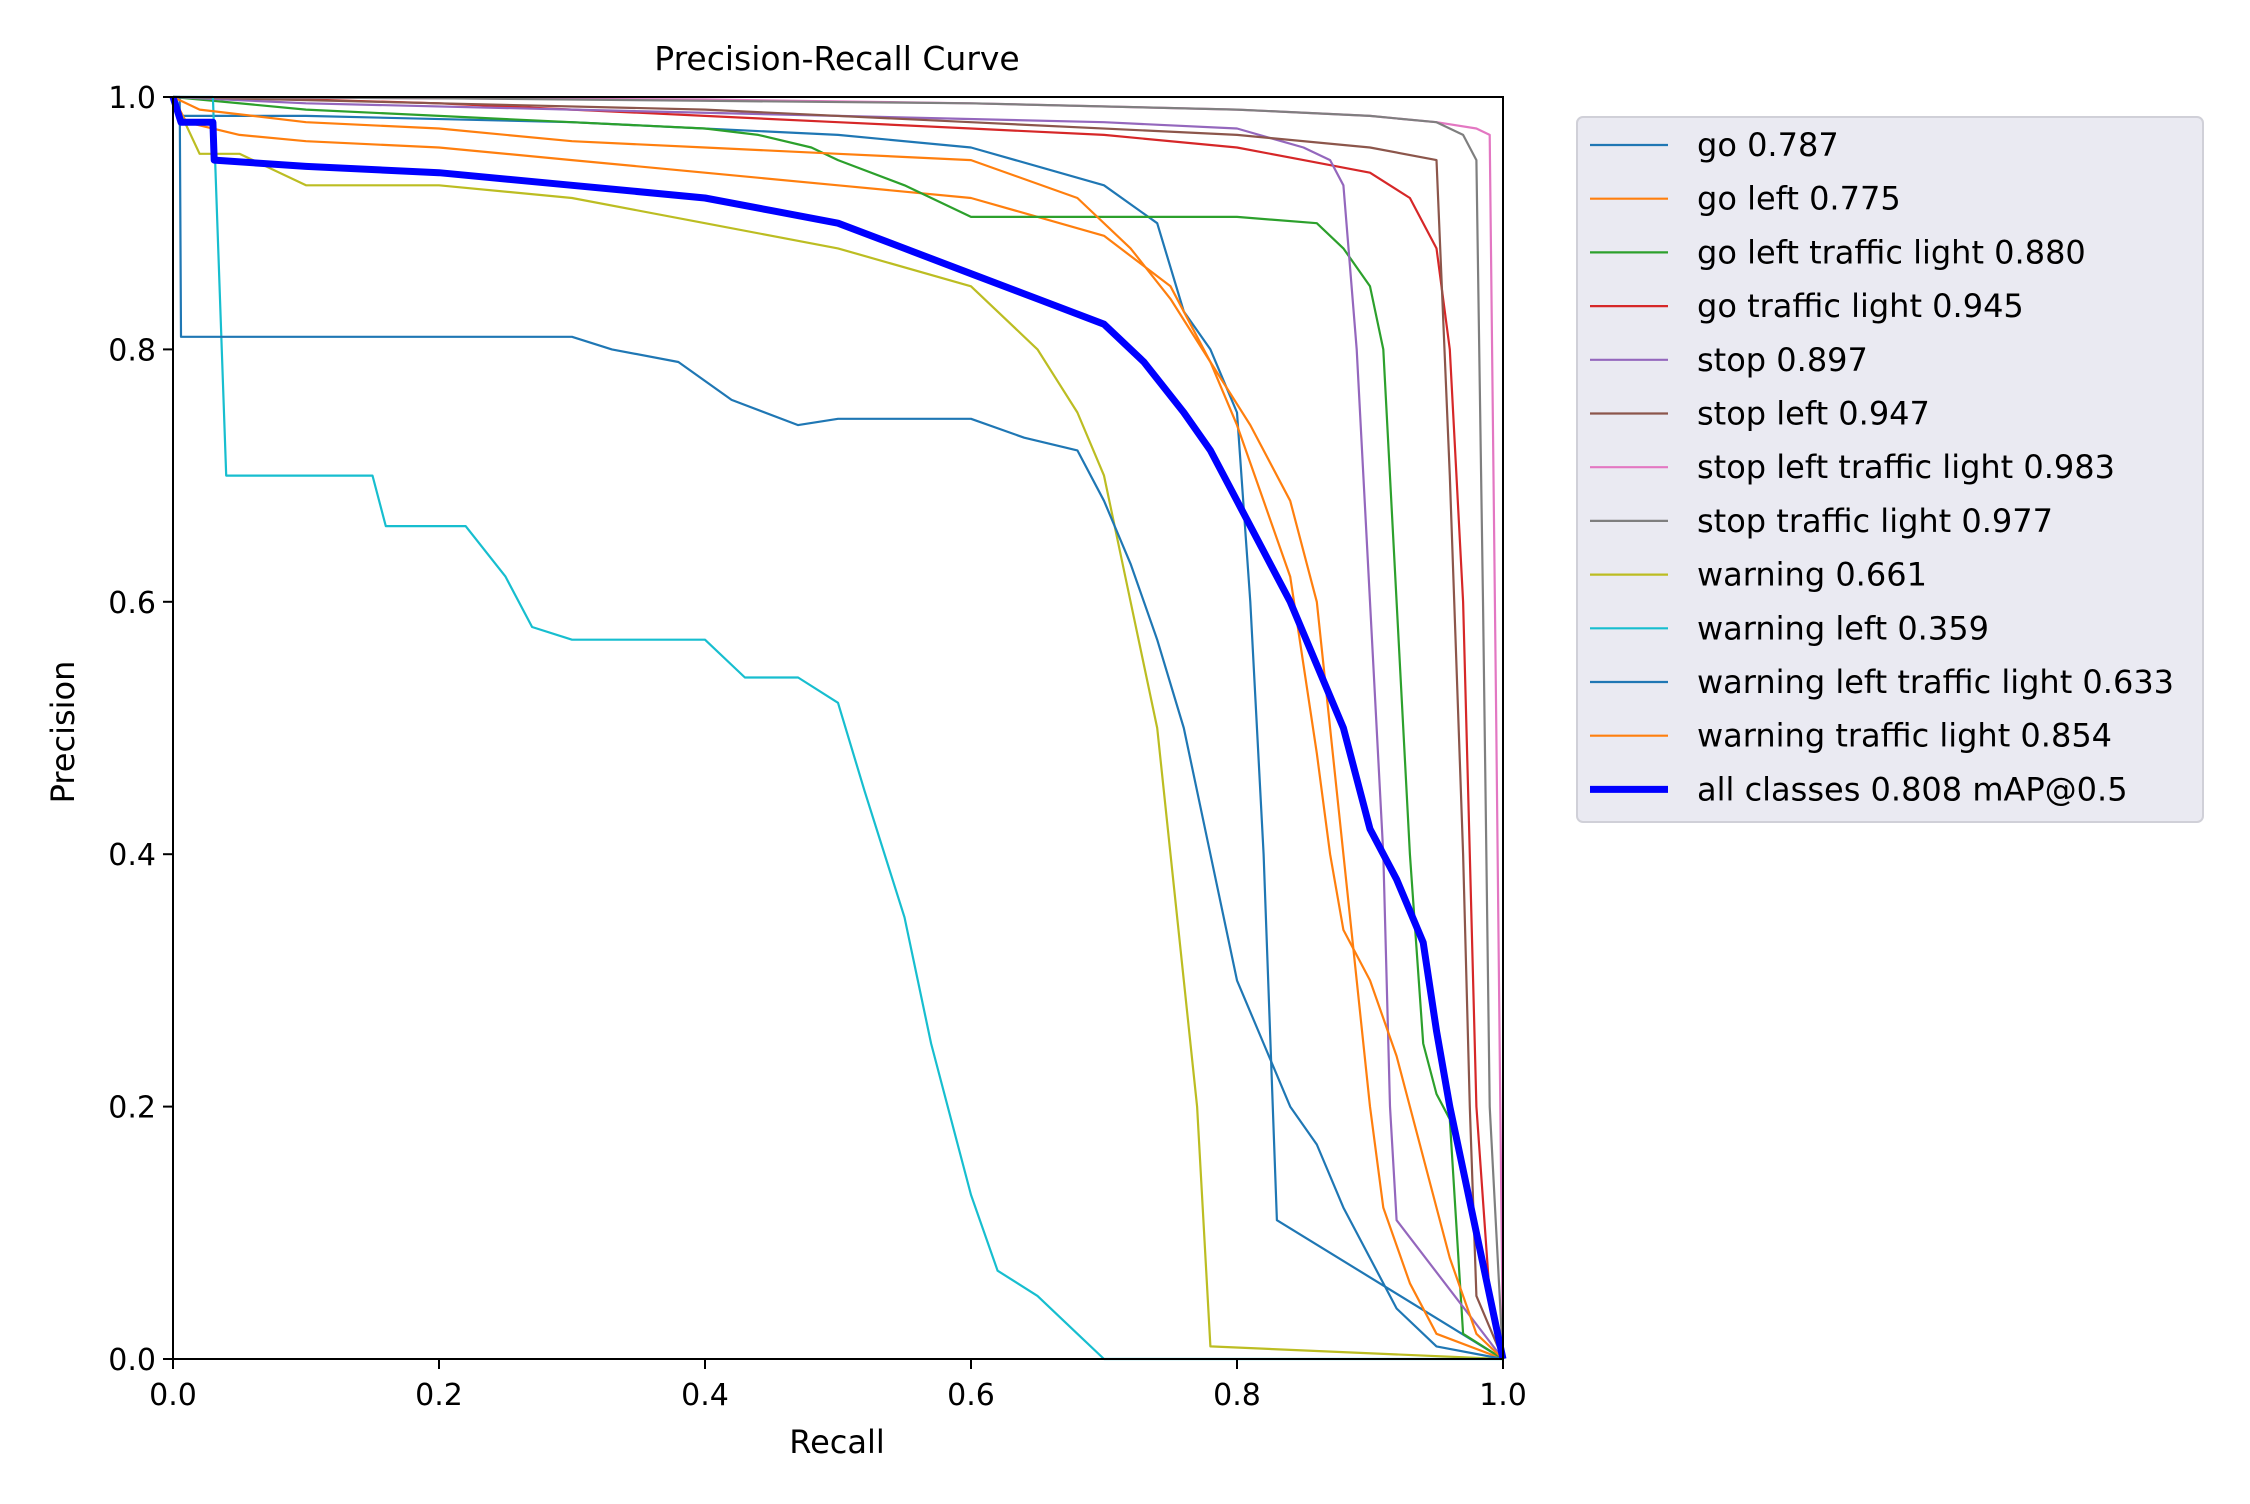  I want to click on y-tick-label: 1.0, so click(132, 98).